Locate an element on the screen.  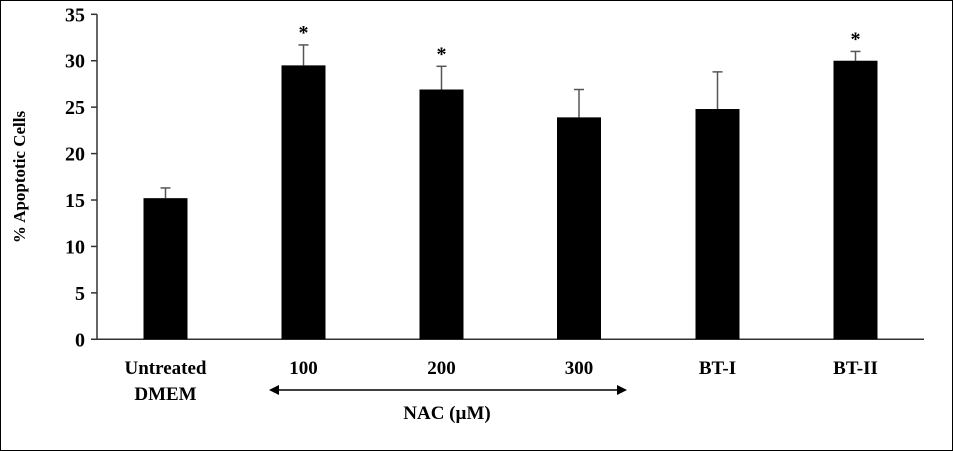
arrow-right-icon is located at coordinates (622, 390).